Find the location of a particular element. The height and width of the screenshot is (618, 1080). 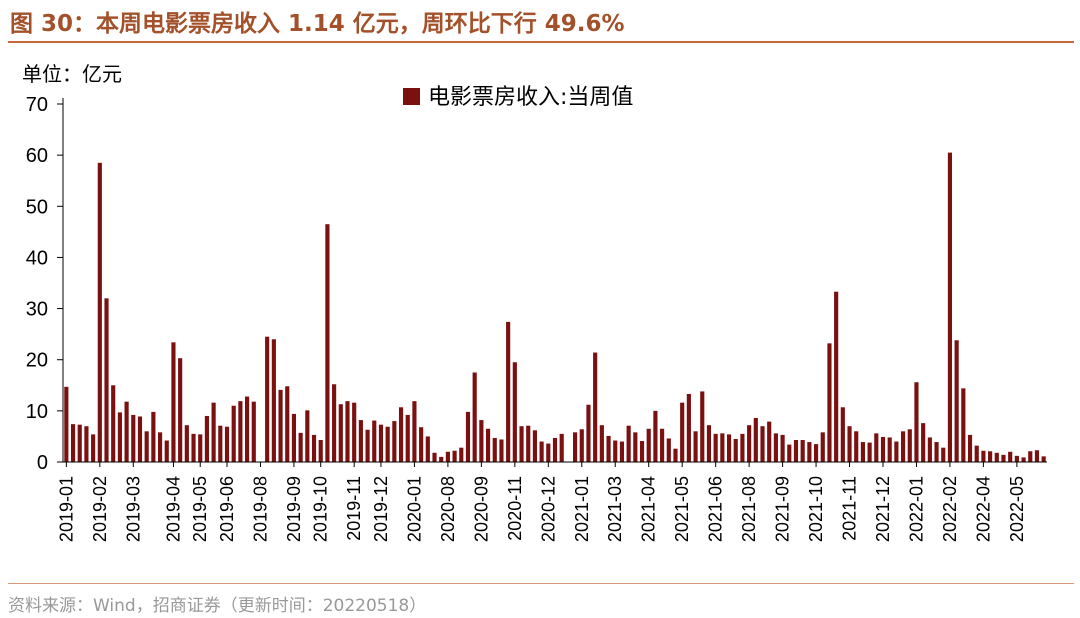

y-tick-label: 60 is located at coordinates (37, 156).